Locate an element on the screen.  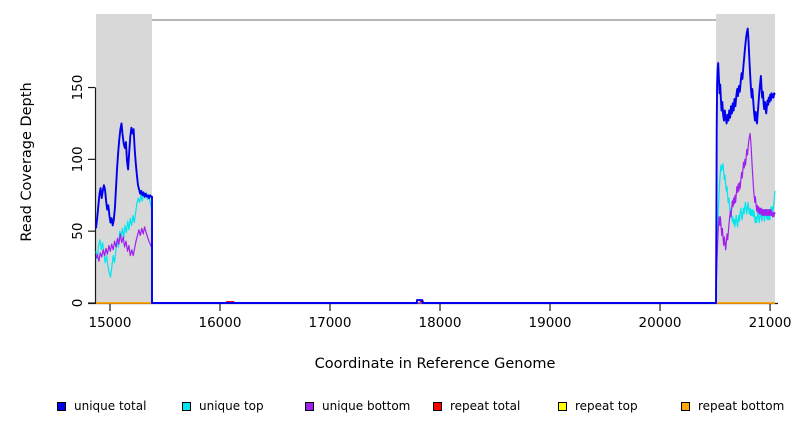
legend-item-repeat-total: repeat total is located at coordinates (476, 406).